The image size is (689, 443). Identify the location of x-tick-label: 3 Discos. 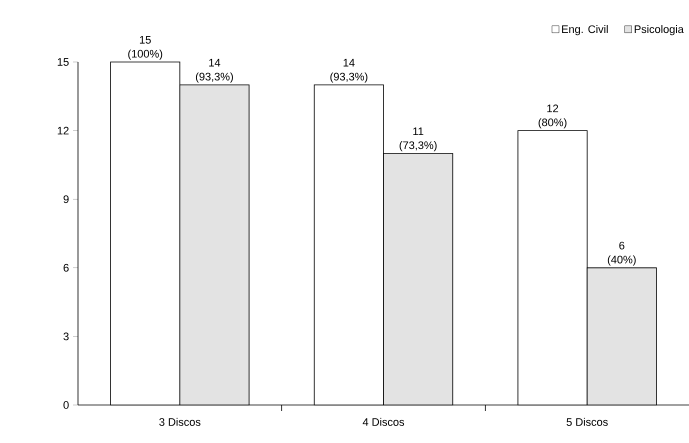
(179, 422).